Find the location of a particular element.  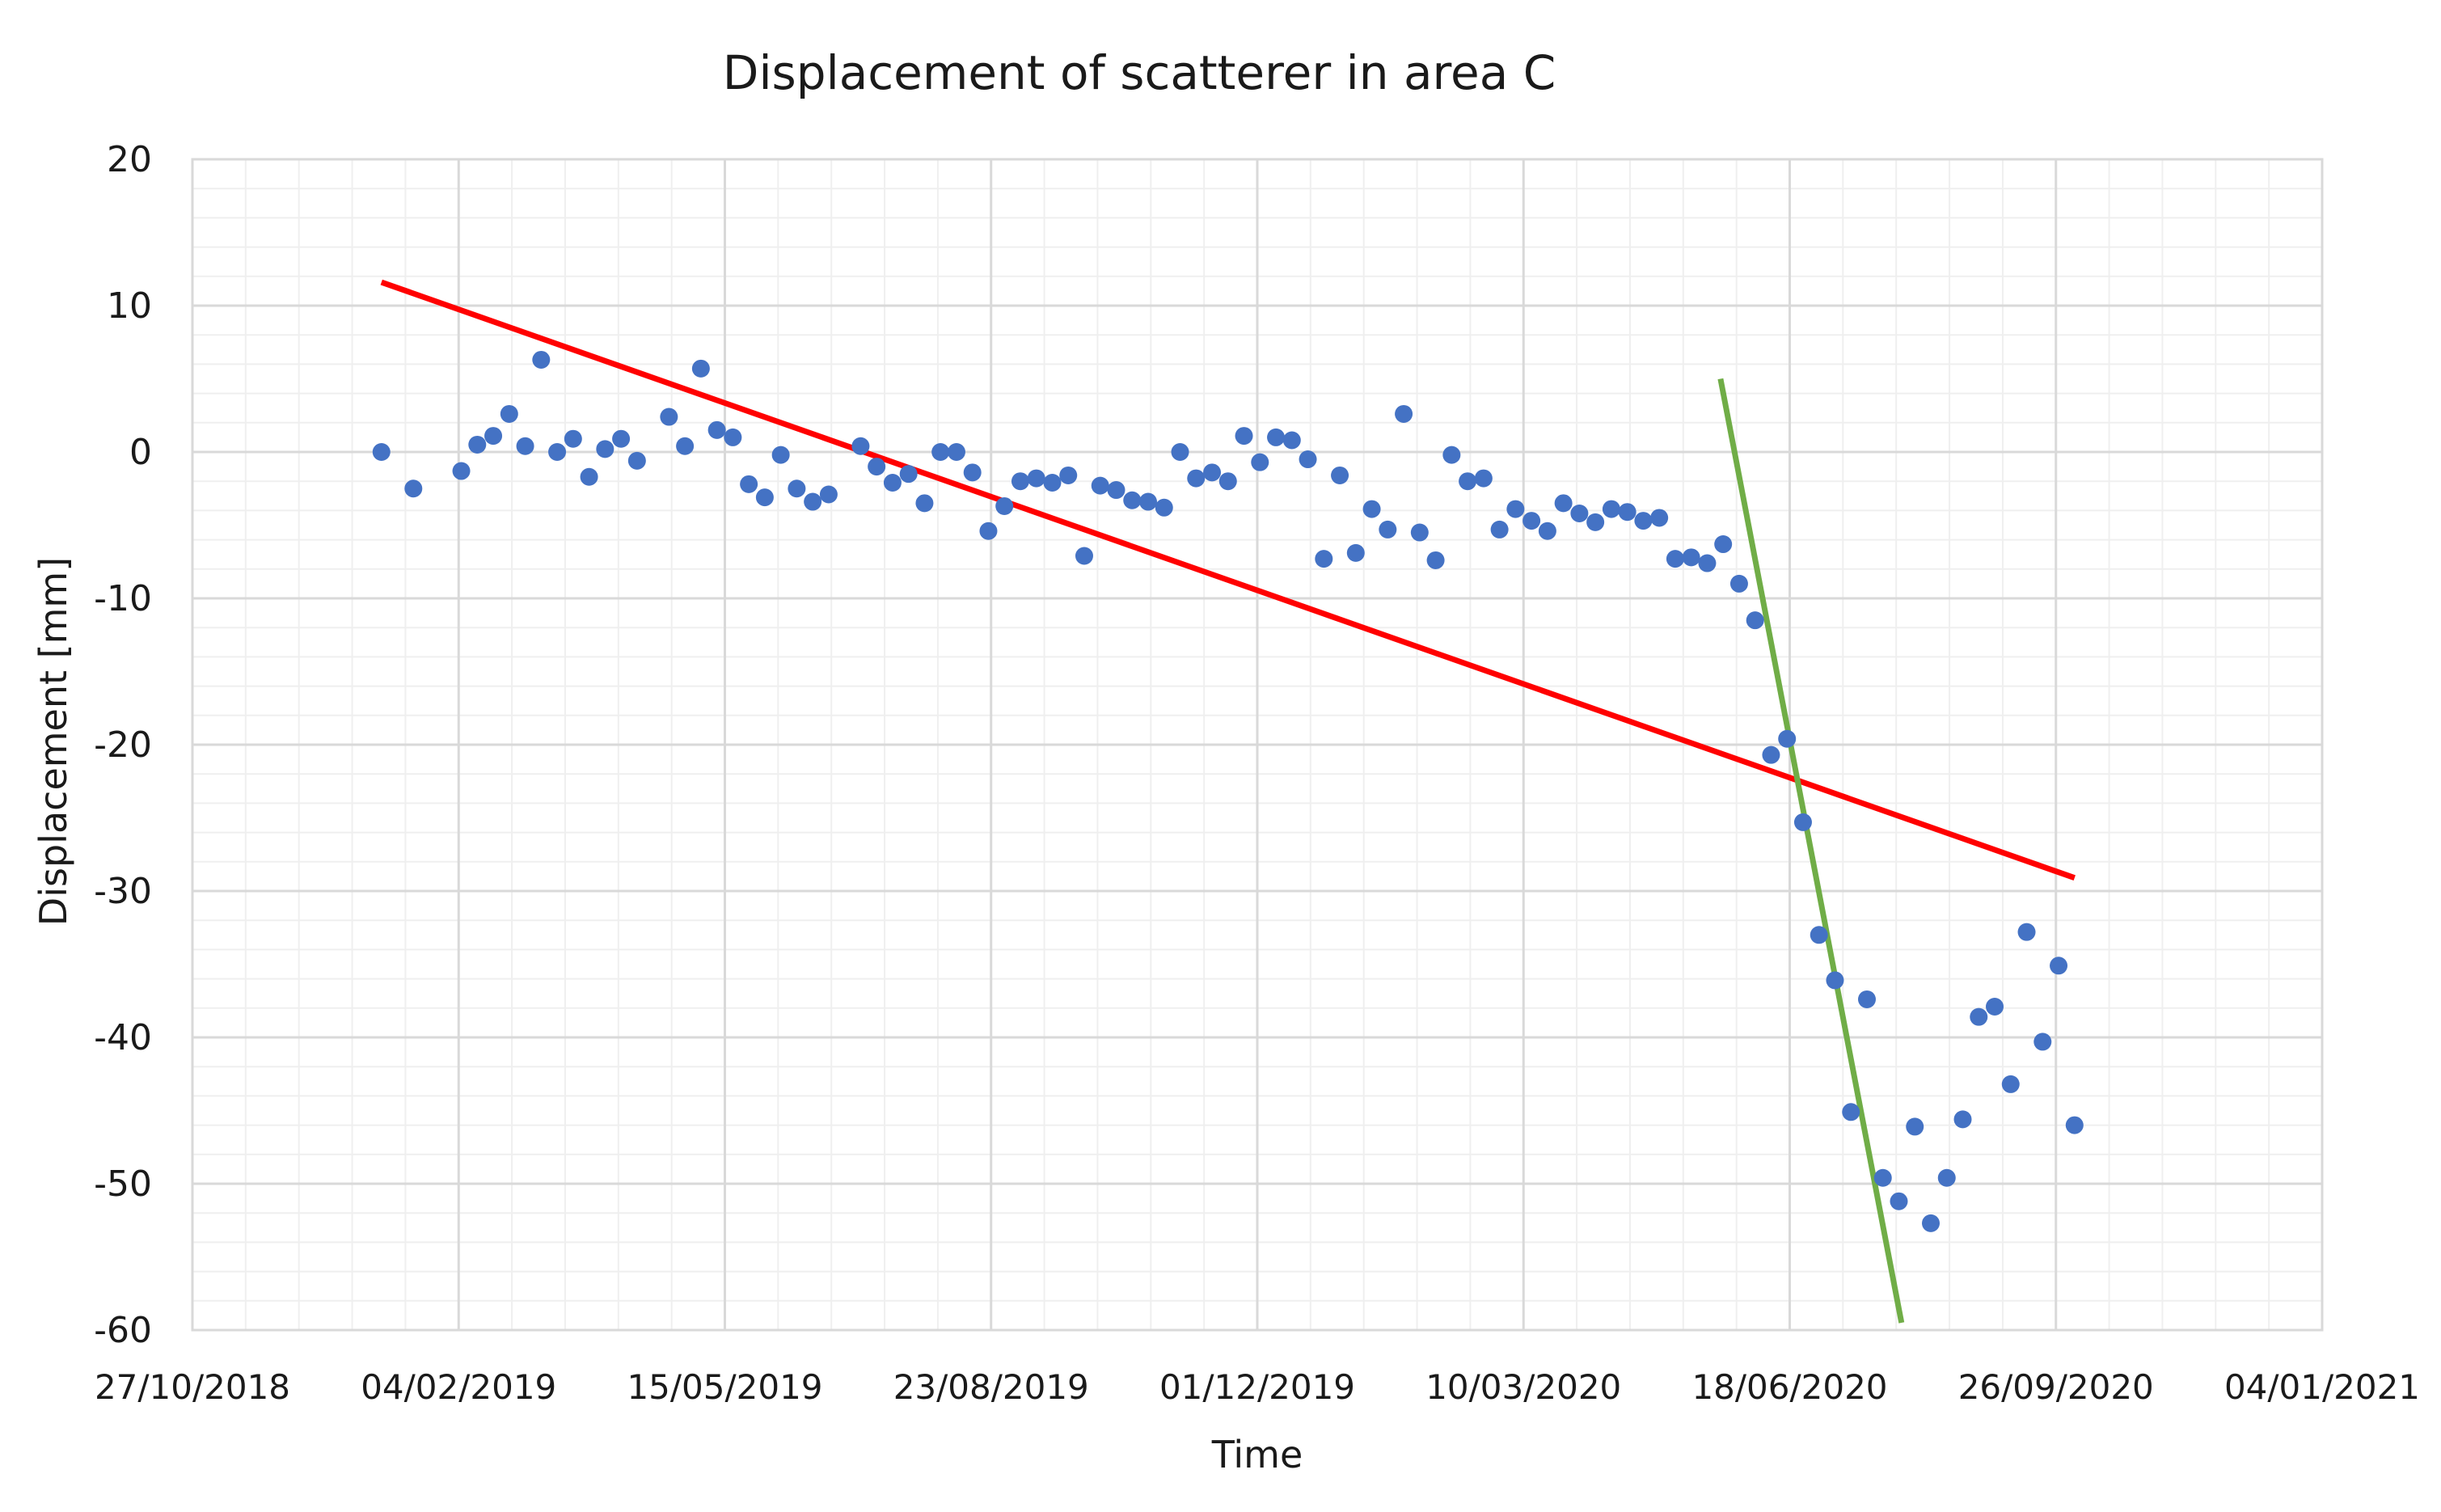

x-tick-label: 04/02/2019 is located at coordinates (458, 1387).